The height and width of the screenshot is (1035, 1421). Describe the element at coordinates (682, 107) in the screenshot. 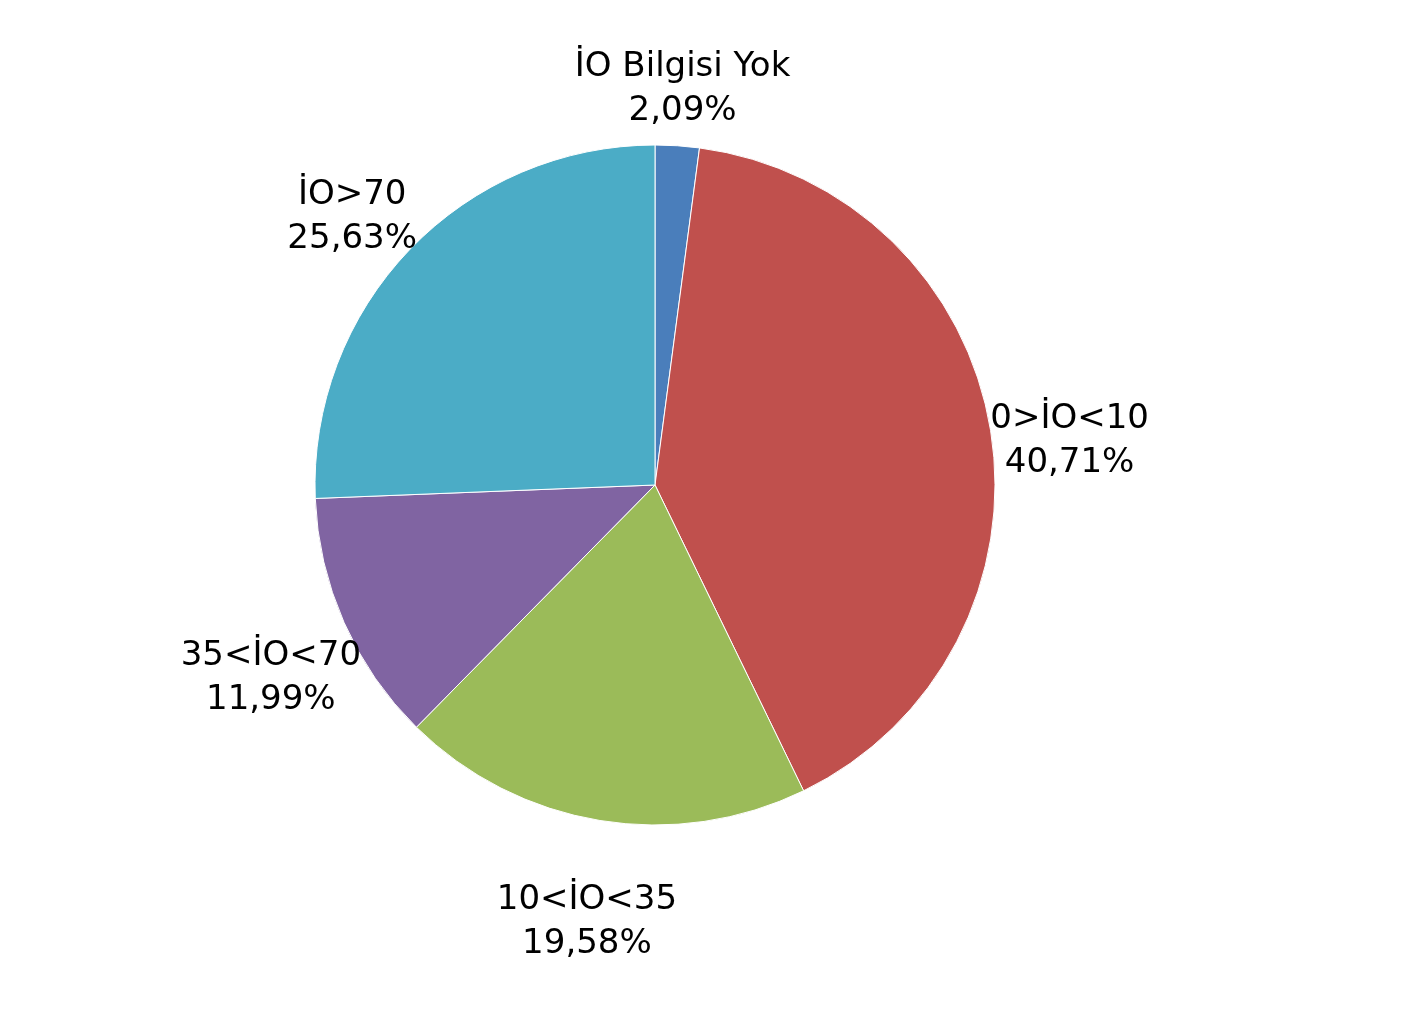

I see `data-label: 2,09%` at that location.